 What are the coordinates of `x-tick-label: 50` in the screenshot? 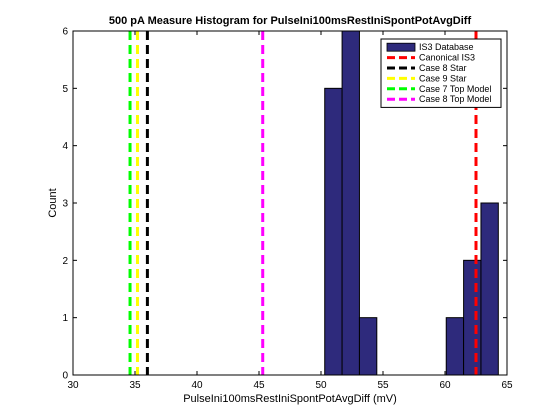 It's located at (321, 385).